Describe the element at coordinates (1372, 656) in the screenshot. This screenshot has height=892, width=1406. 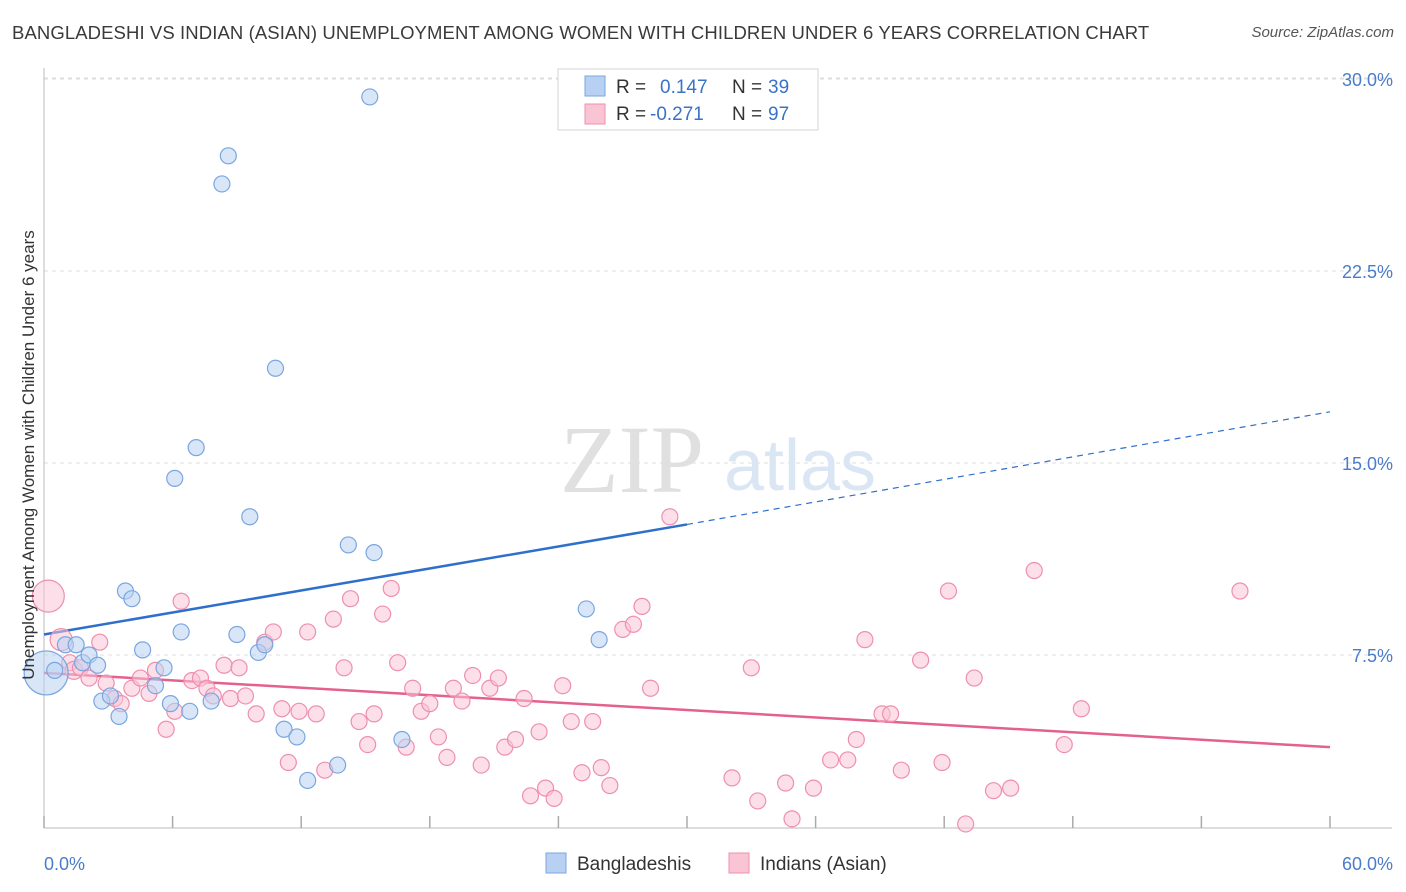
I see `y-tick-label-0: 7.5%` at that location.